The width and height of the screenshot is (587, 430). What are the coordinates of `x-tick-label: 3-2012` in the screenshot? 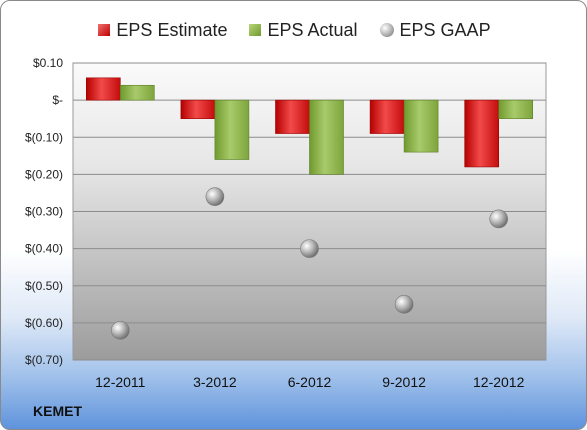 It's located at (215, 382).